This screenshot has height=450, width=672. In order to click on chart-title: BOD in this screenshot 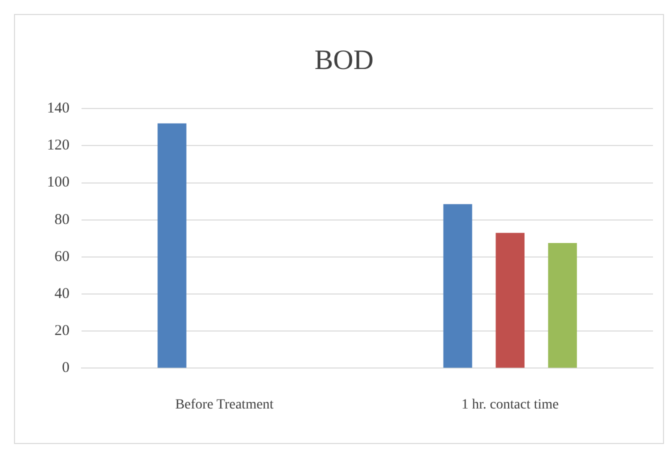, I will do `click(344, 60)`.